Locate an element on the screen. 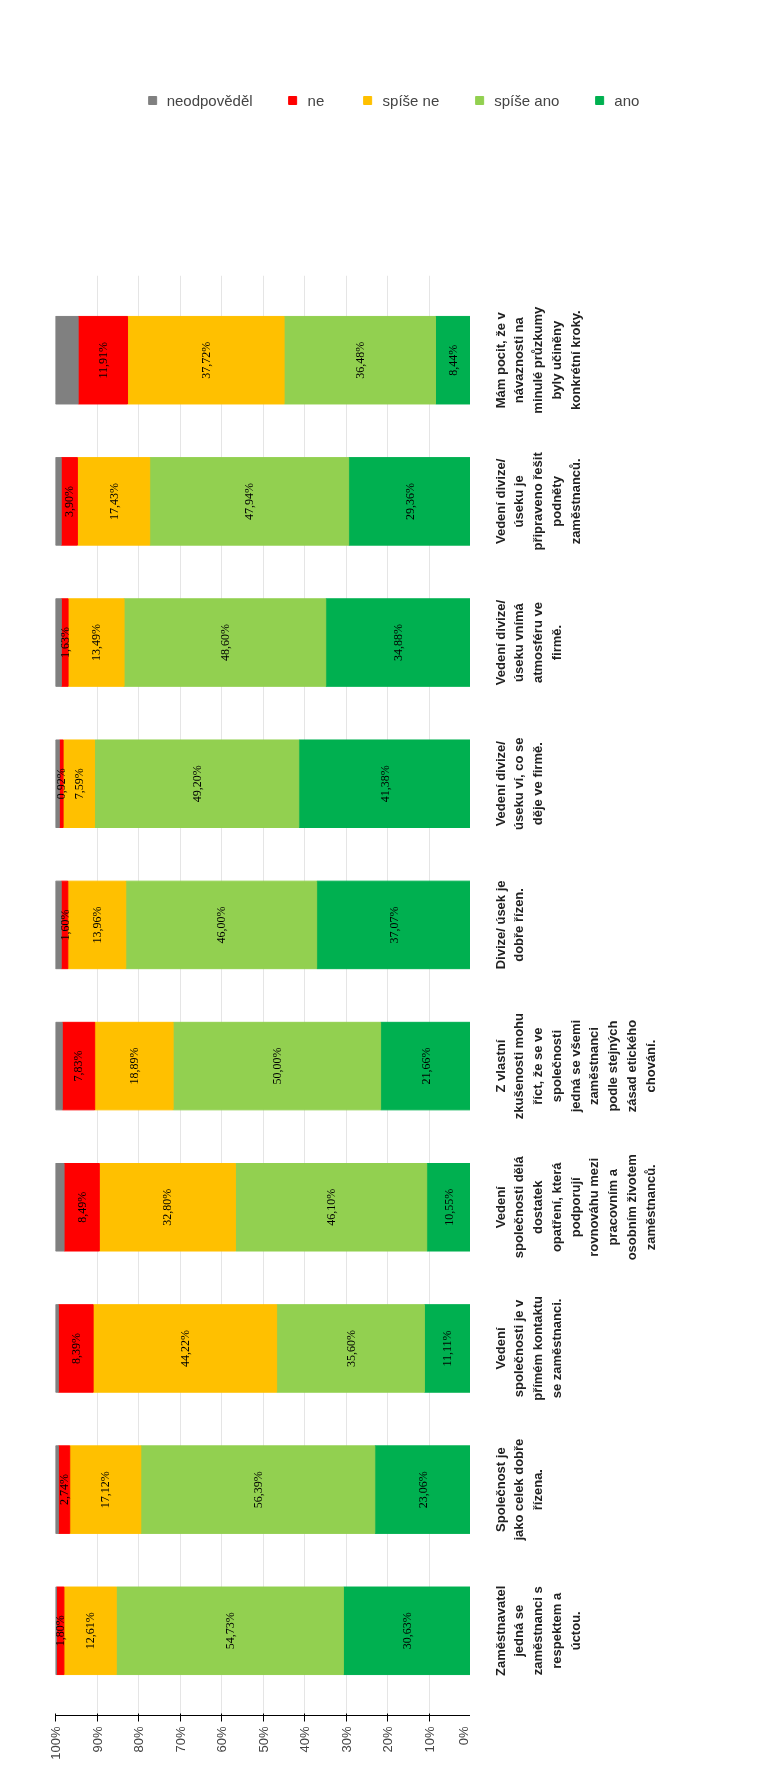  data-label: 17,12% is located at coordinates (105, 1490).